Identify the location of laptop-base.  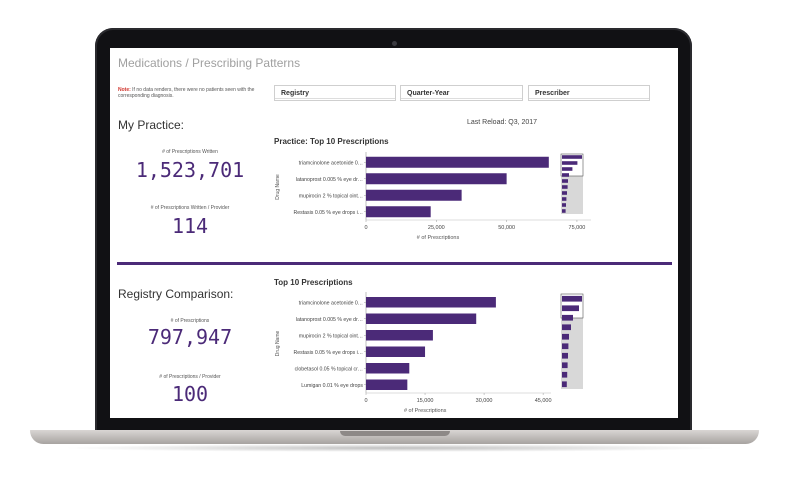
(394, 437).